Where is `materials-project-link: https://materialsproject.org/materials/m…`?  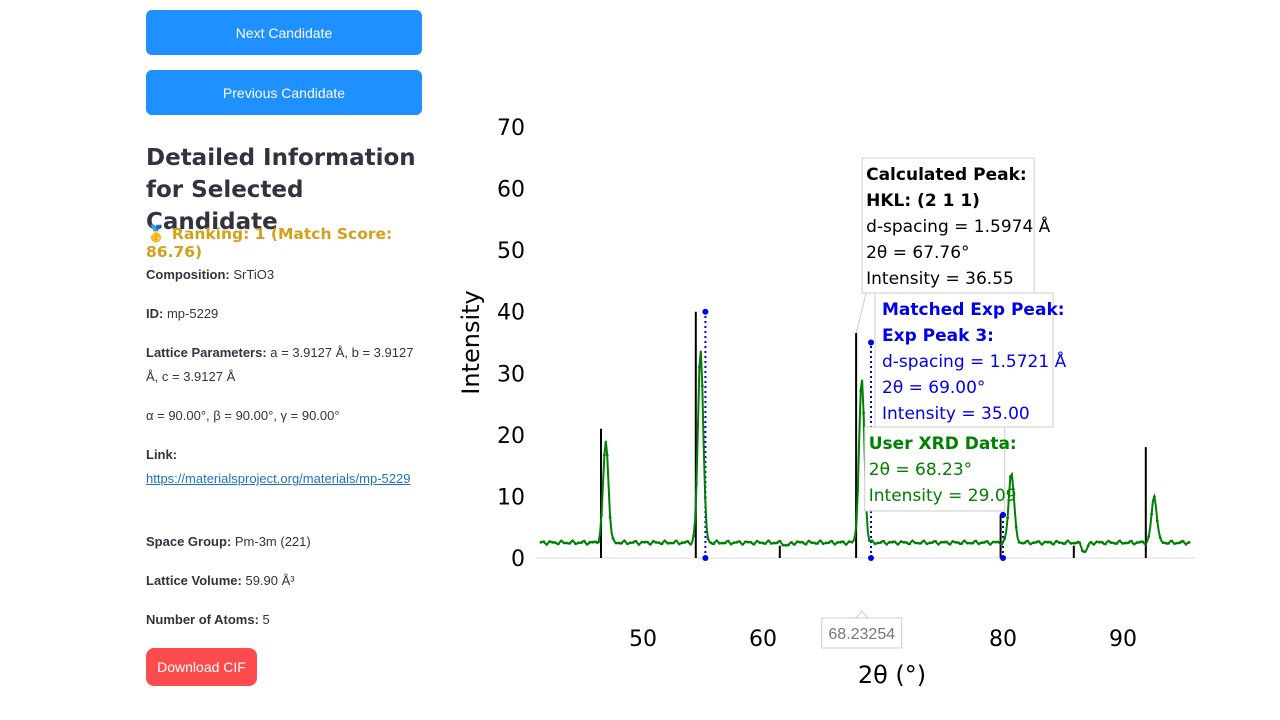
materials-project-link: https://materialsproject.org/materials/m… is located at coordinates (278, 478).